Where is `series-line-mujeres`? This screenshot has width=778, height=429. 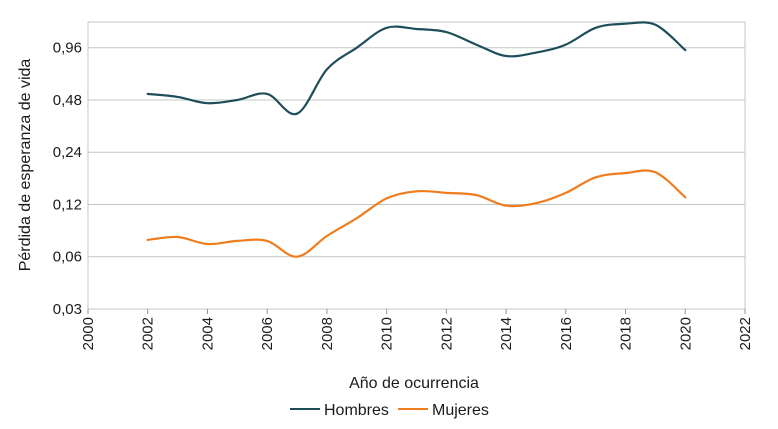 series-line-mujeres is located at coordinates (416, 213).